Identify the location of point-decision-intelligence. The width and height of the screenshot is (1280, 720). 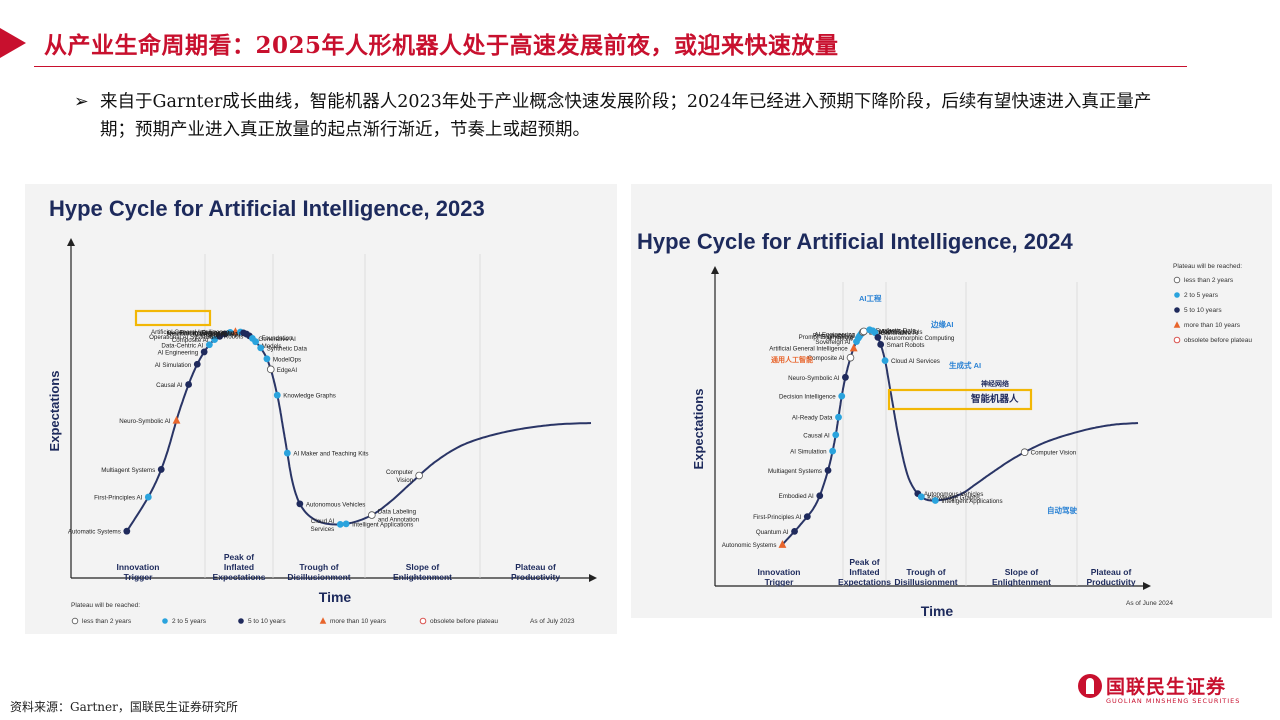
(842, 396).